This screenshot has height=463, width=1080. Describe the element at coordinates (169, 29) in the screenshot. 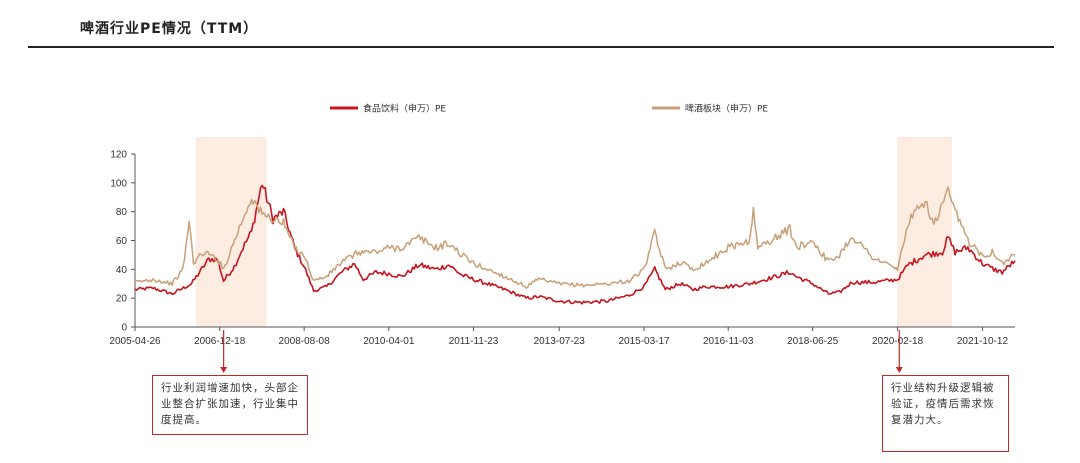

I see `page-title: 啤酒行业PE情况（TTM）` at that location.